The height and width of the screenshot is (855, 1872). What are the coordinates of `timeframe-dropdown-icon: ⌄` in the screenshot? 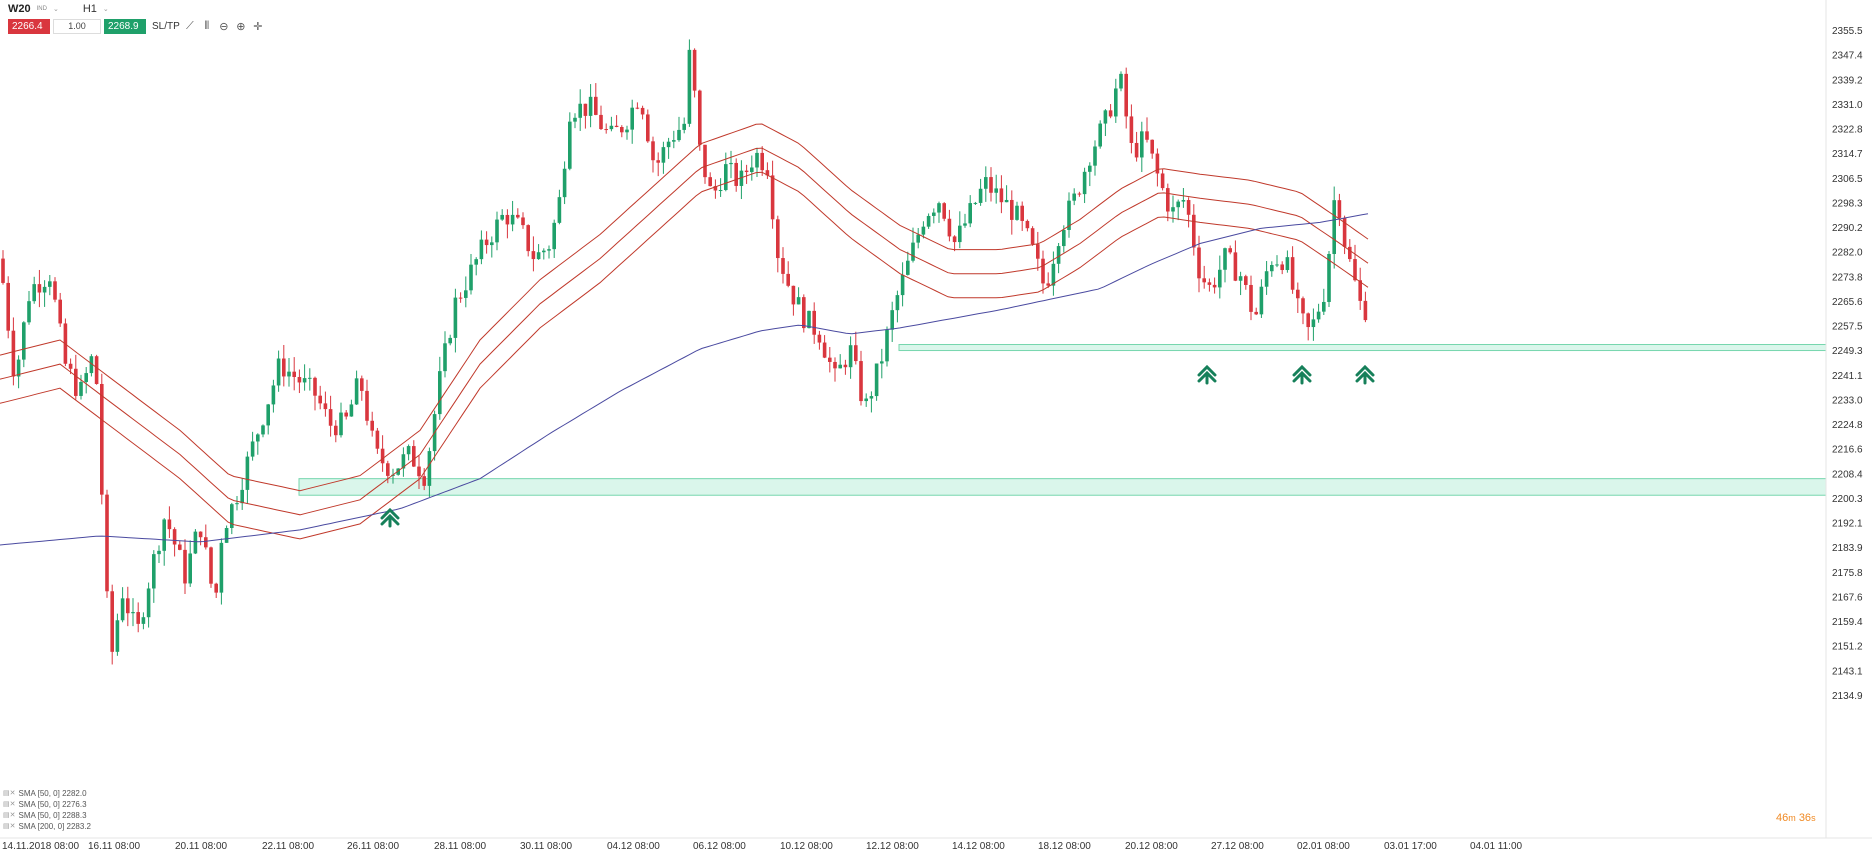 It's located at (105, 9).